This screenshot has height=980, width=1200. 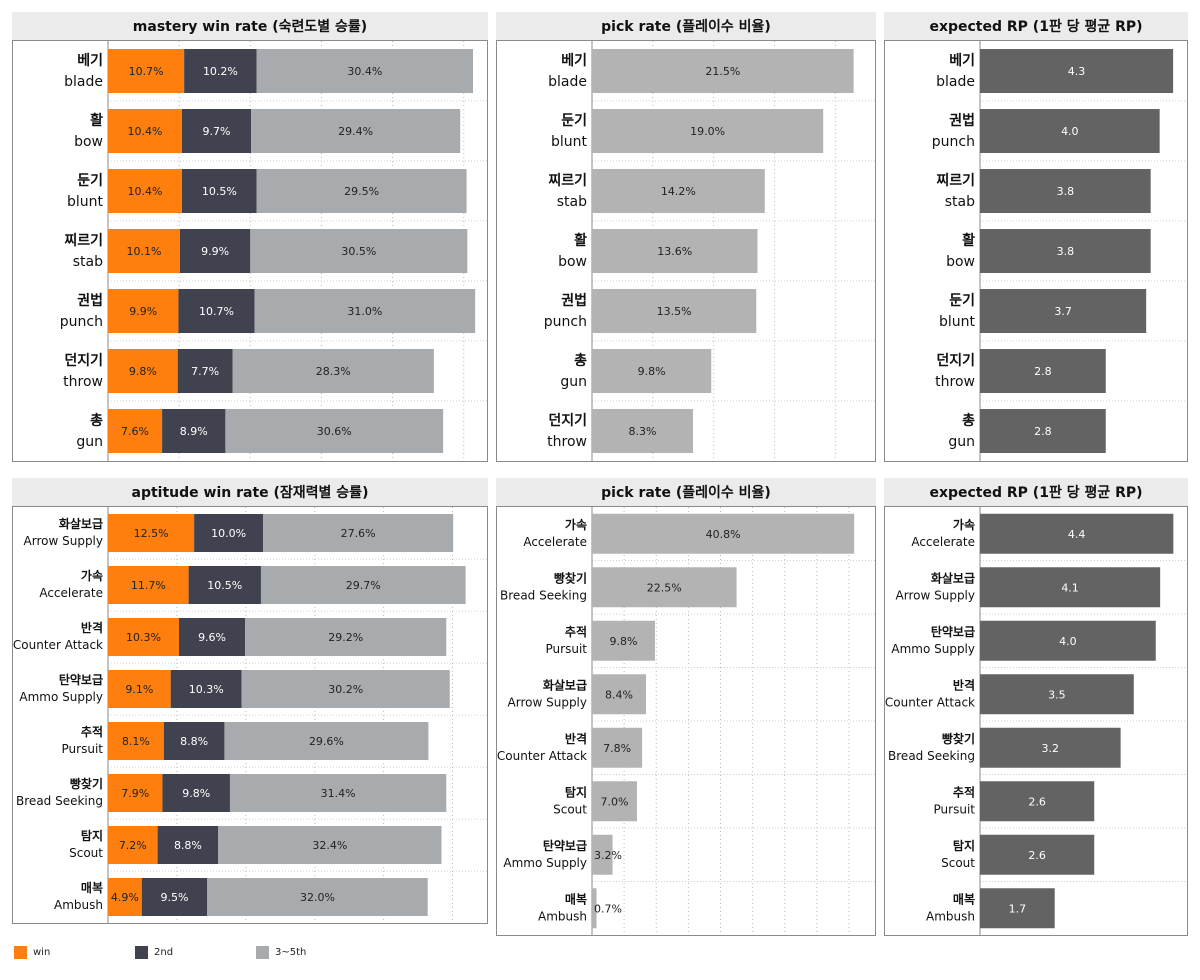 I want to click on aptitude-rp-tick-label-en-ammo-supply: Ammo Supply, so click(x=933, y=649).